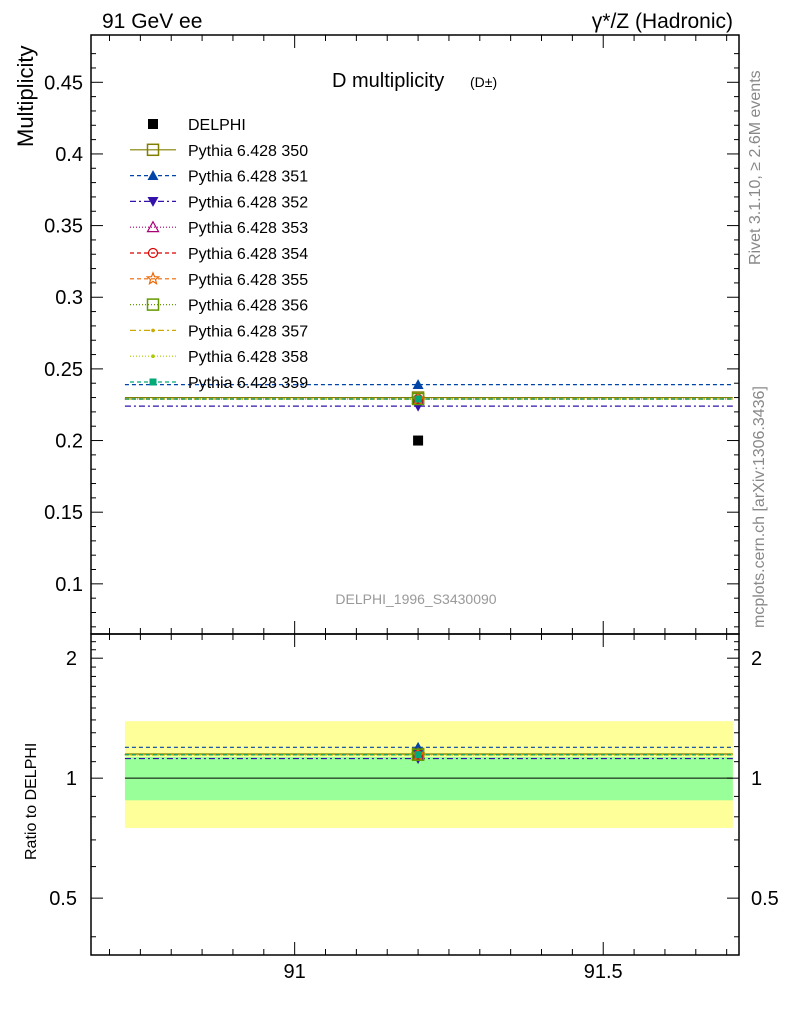 The height and width of the screenshot is (1024, 786). I want to click on series-markers, so click(418, 572).